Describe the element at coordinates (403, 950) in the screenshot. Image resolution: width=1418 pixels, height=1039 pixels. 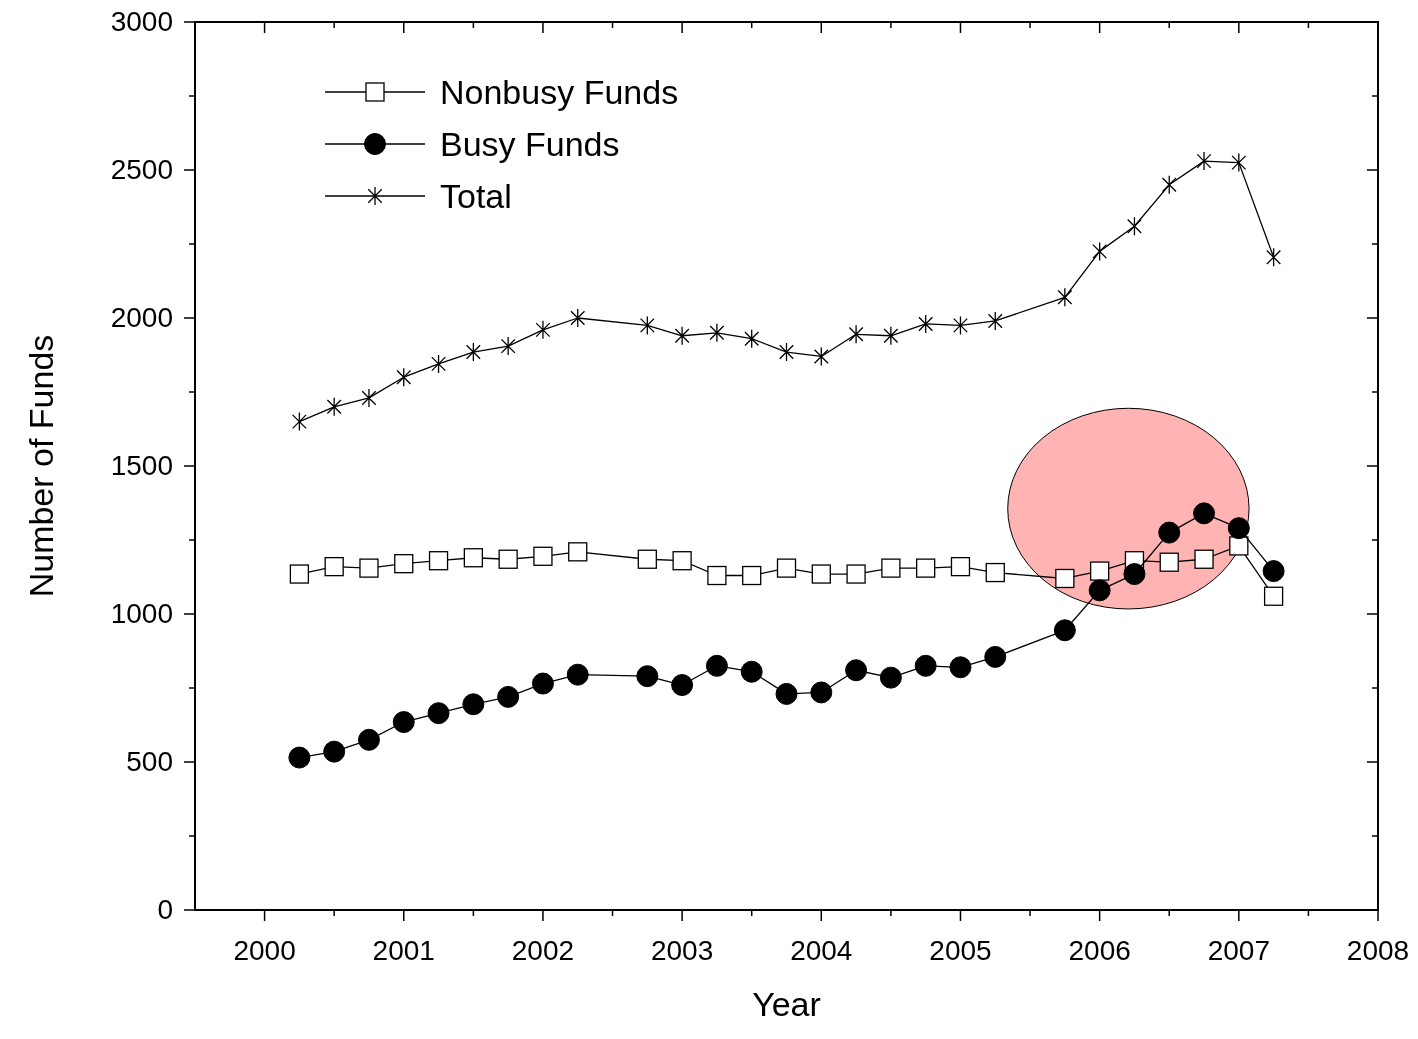
I see `x-tick-label: 2001` at that location.